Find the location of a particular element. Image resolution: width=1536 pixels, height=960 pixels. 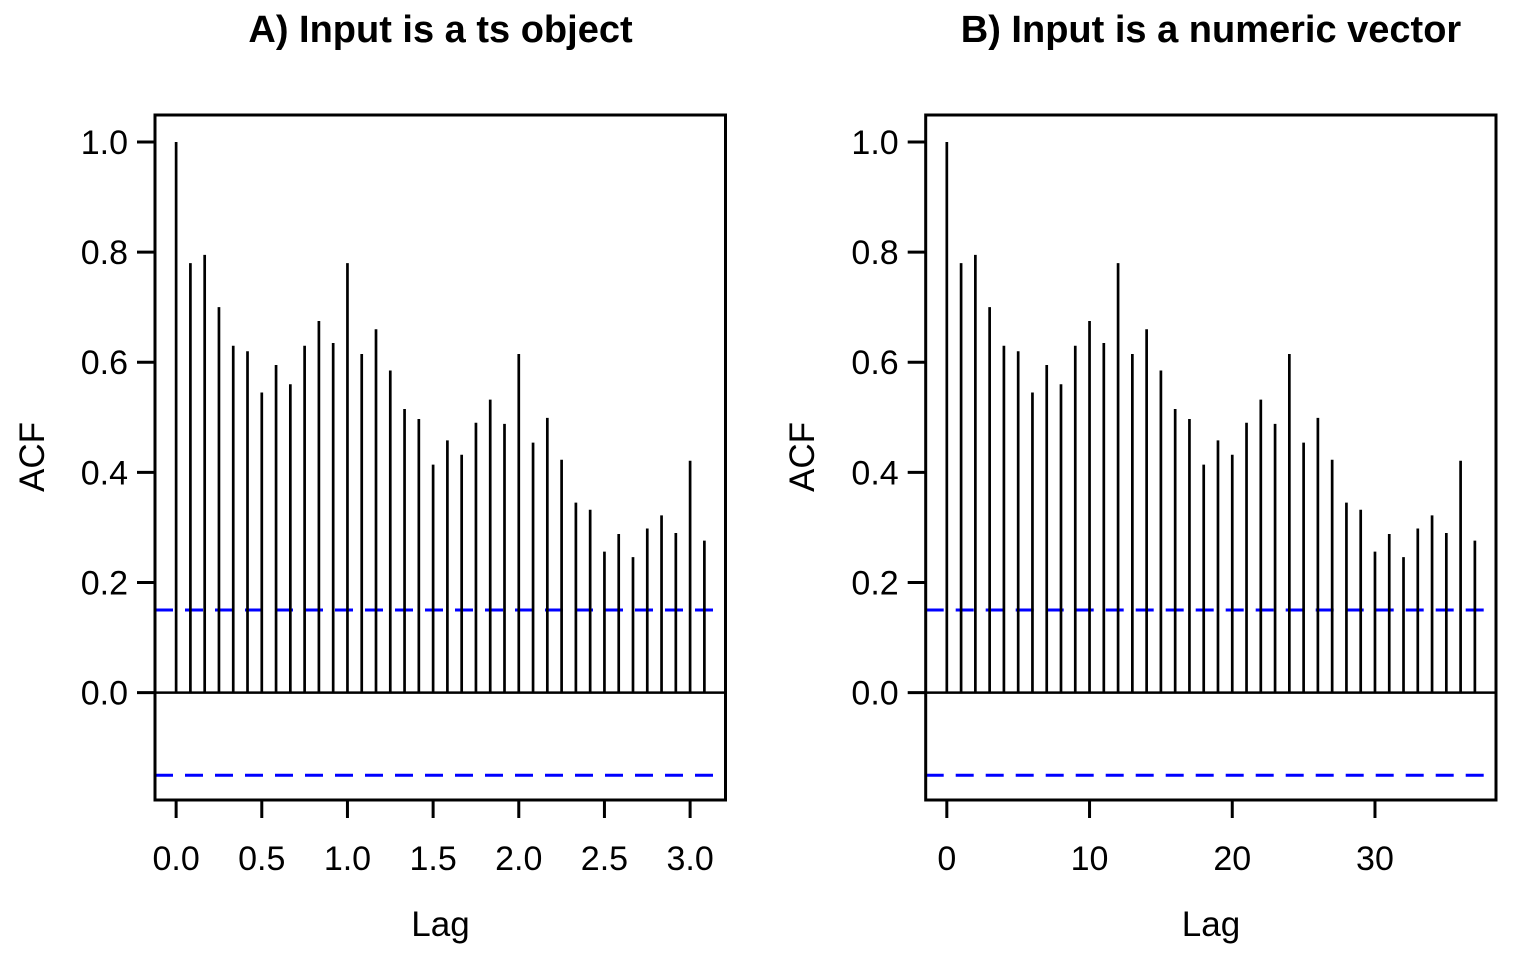

x-tick-label-b: 10 is located at coordinates (1090, 859).